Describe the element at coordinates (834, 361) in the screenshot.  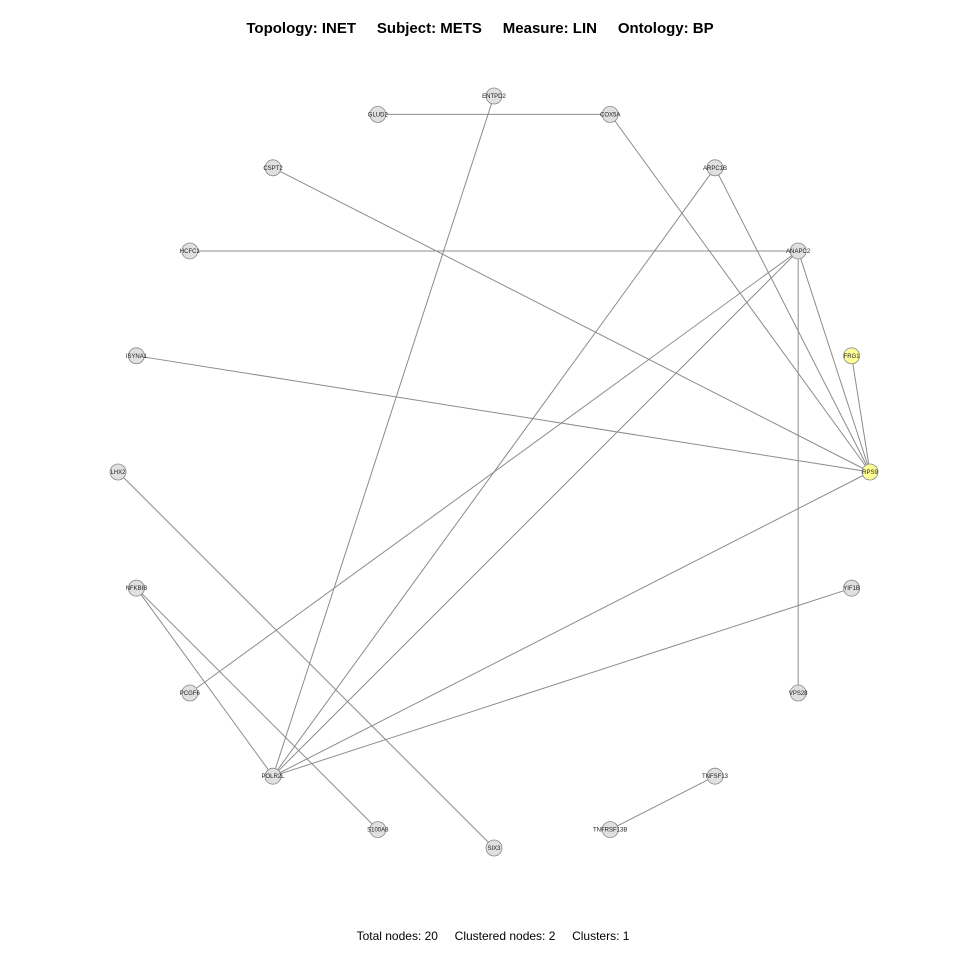
I see `edge-anapc2-rps9` at that location.